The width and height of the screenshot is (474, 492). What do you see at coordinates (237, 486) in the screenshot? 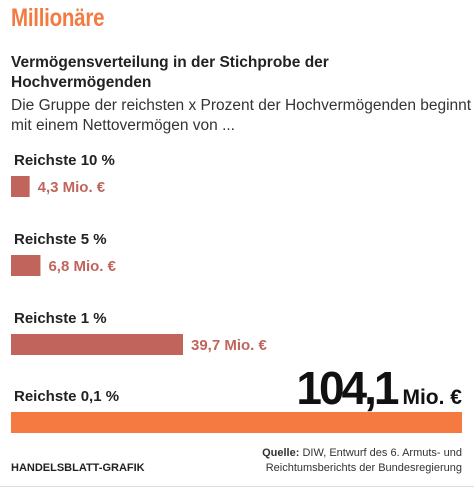
I see `bottom-rule` at bounding box center [237, 486].